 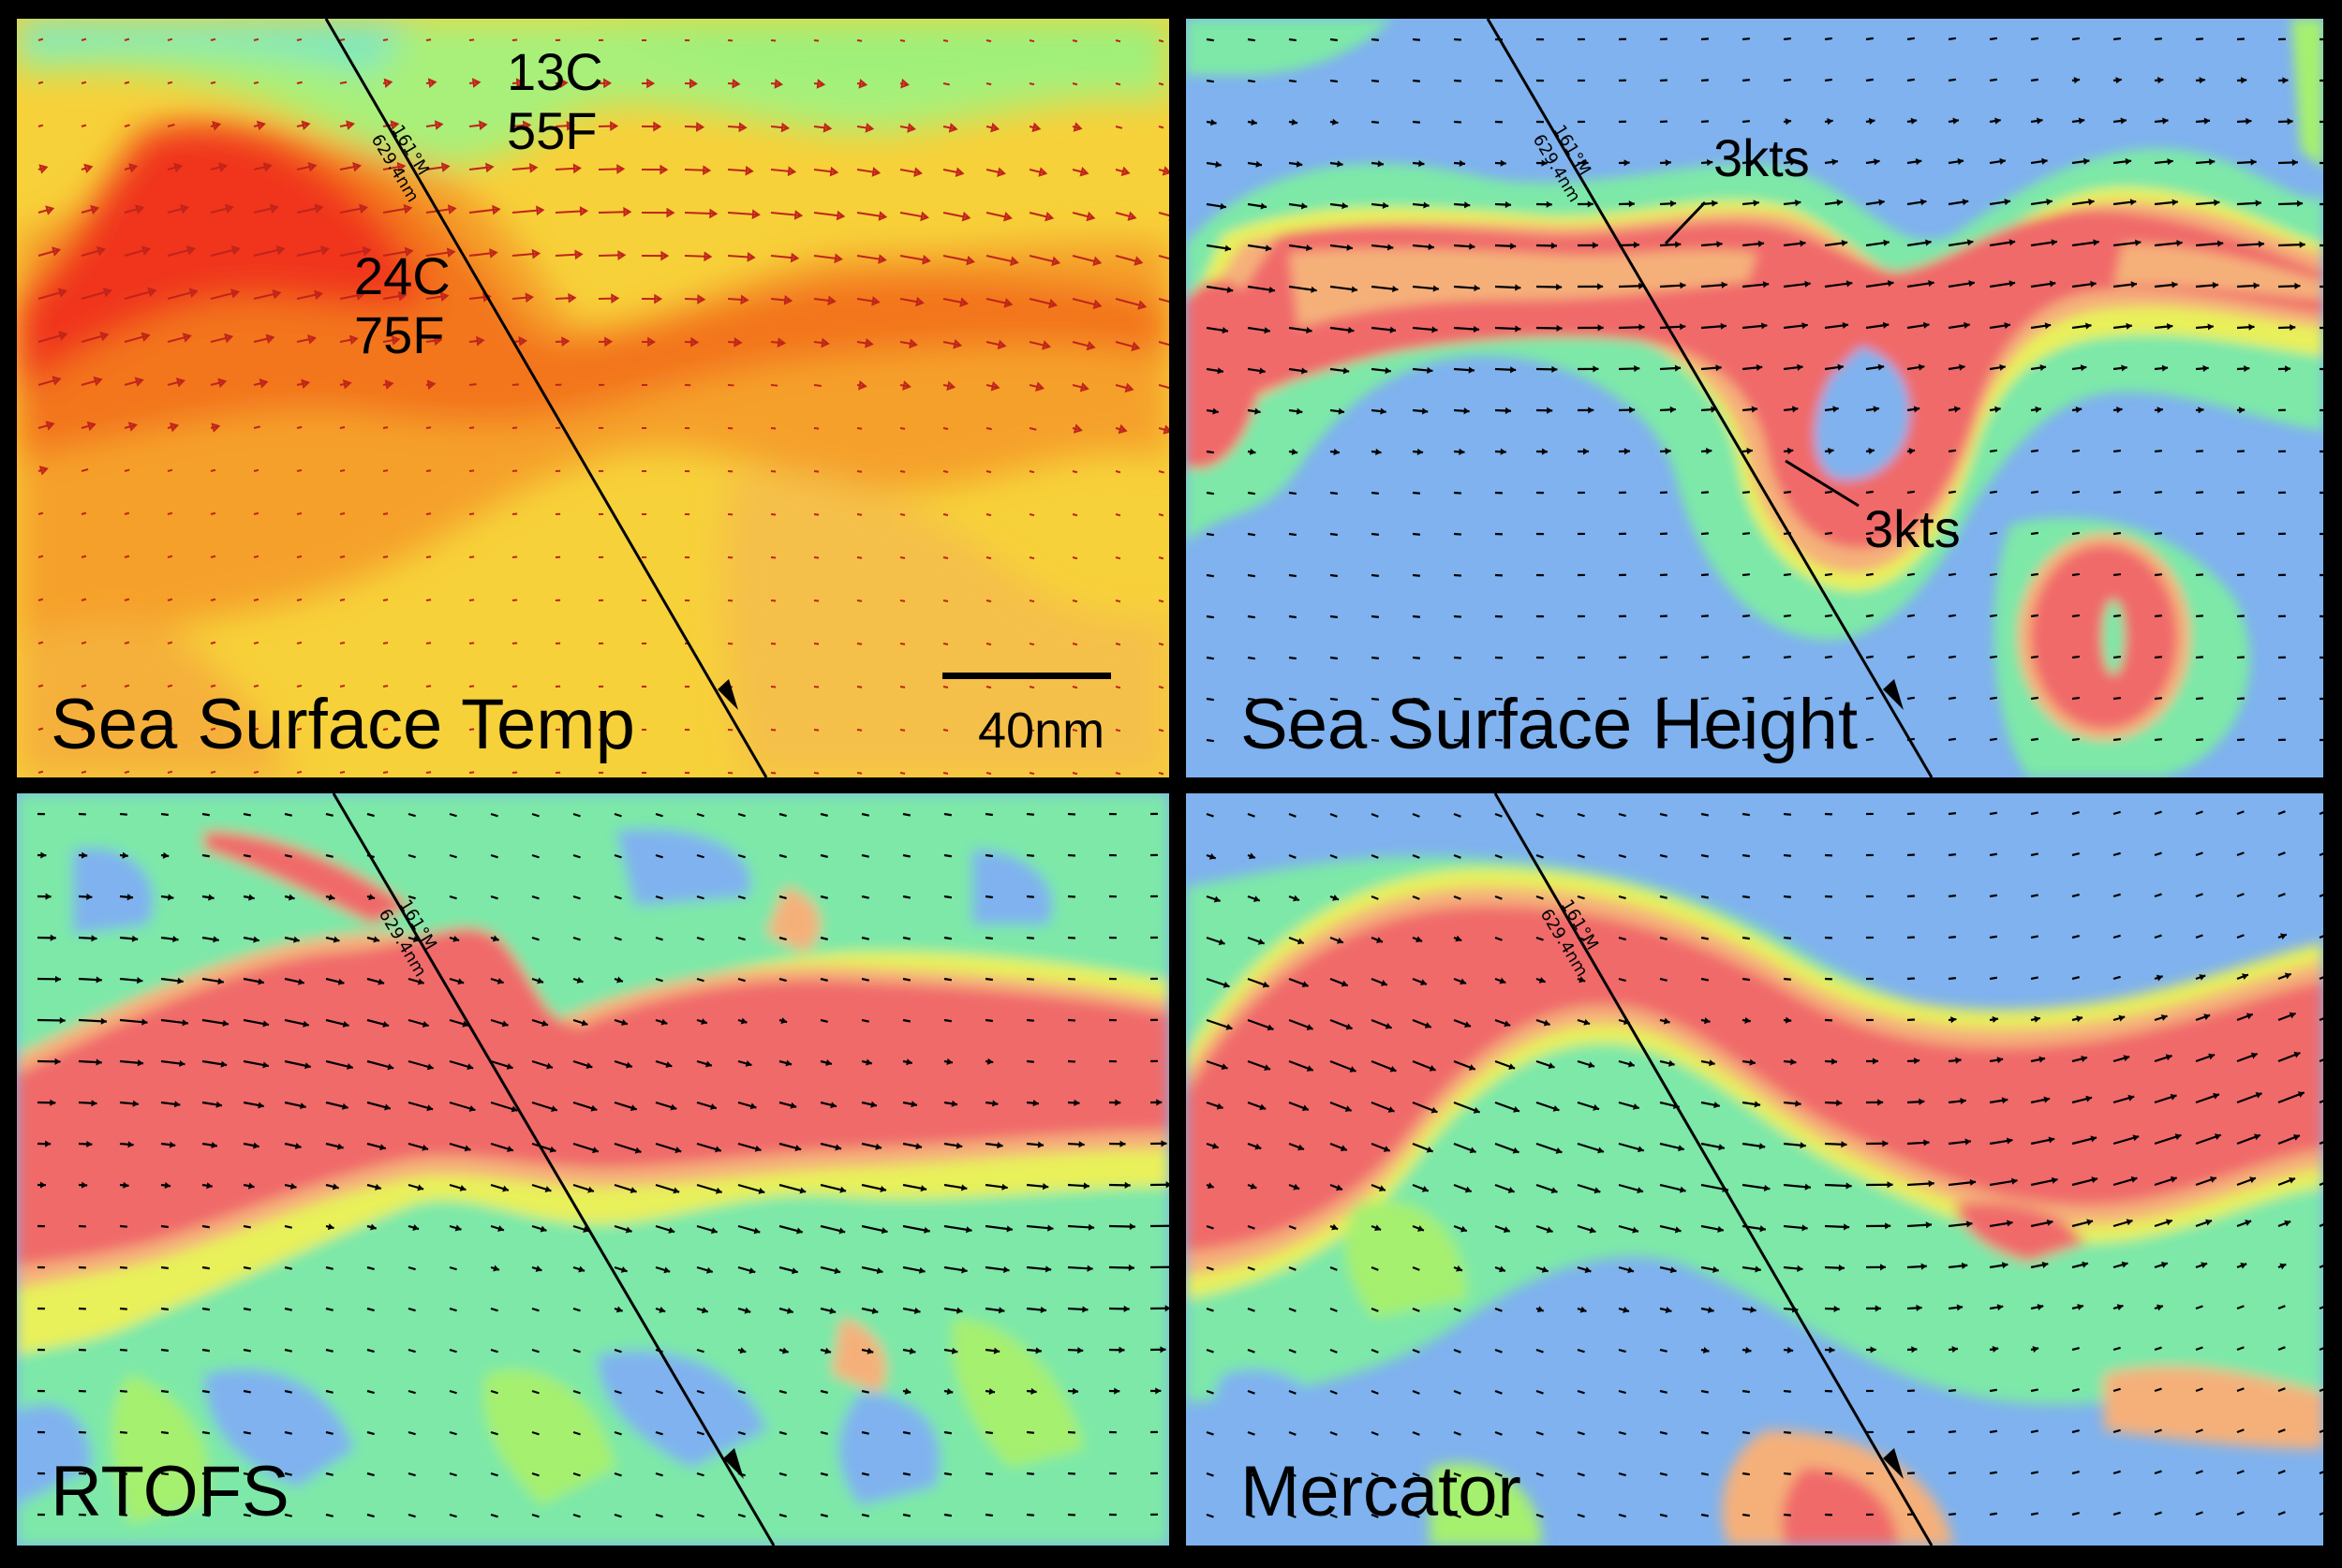 What do you see at coordinates (728, 694) in the screenshot?
I see `route-arrow-icon` at bounding box center [728, 694].